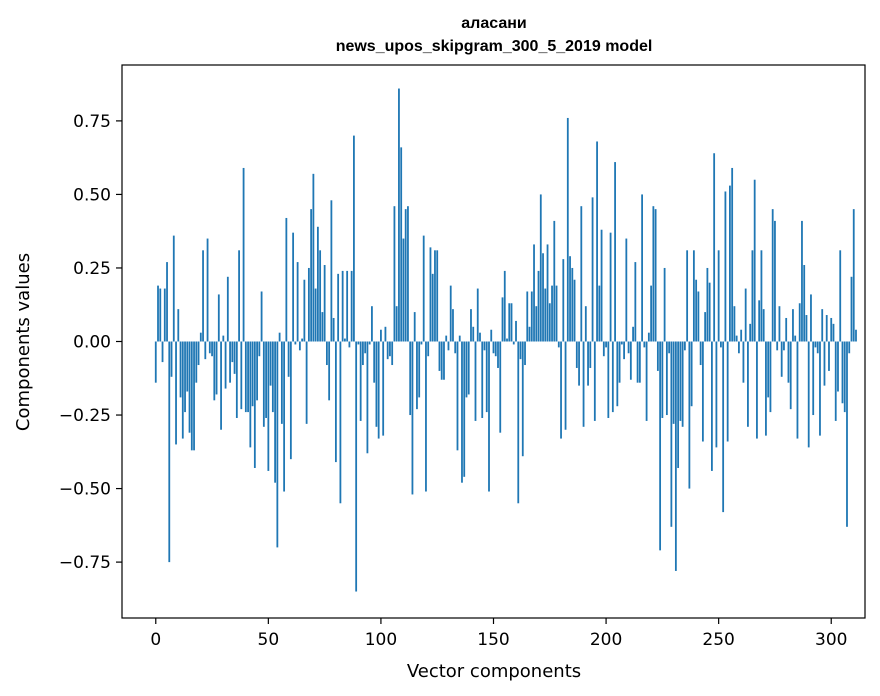 Image resolution: width=880 pixels, height=696 pixels. What do you see at coordinates (493, 23) in the screenshot?
I see `chart-title-line1: аласани` at bounding box center [493, 23].